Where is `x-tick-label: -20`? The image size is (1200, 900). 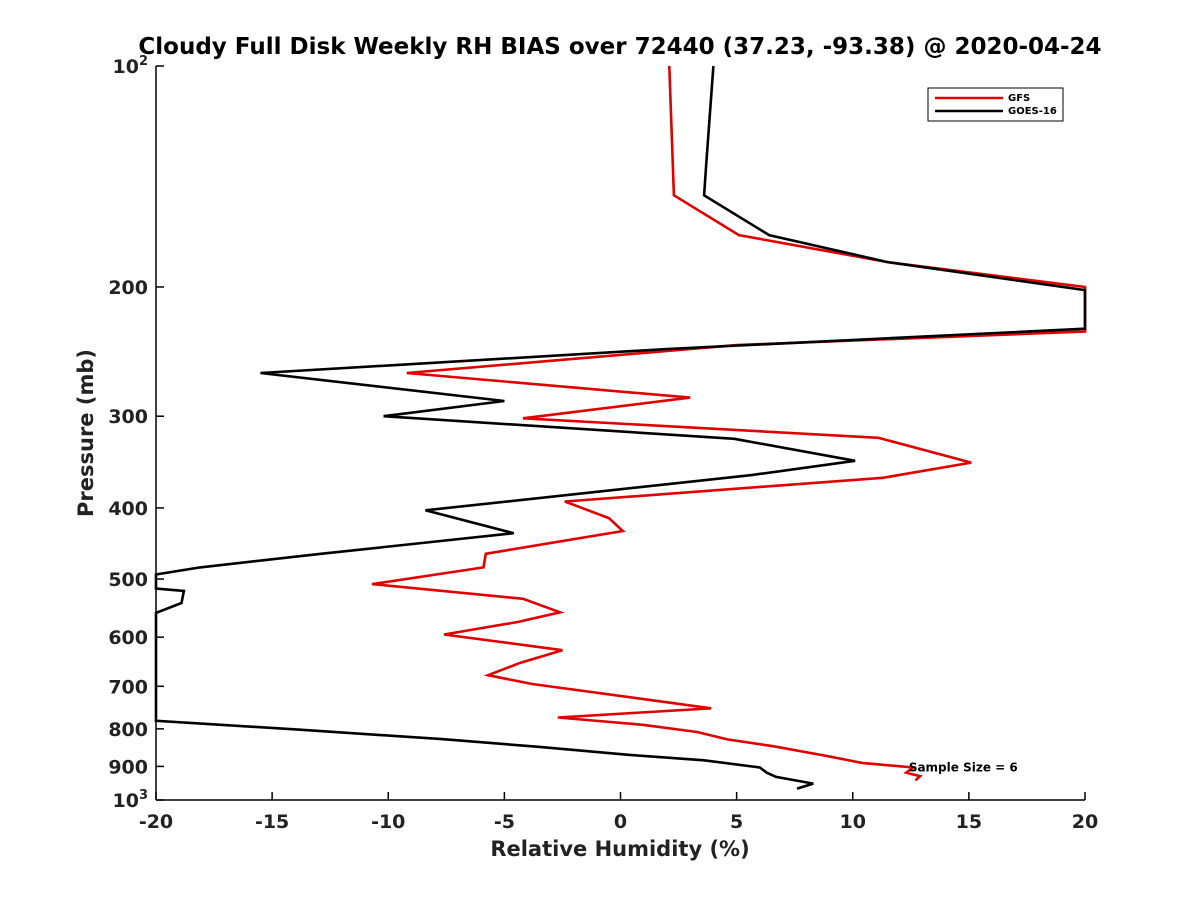
x-tick-label: -20 is located at coordinates (156, 822).